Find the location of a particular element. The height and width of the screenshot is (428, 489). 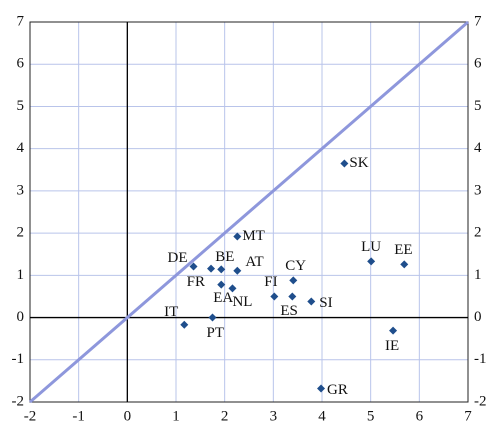

y-tick-label: 7 is located at coordinates (21, 21).